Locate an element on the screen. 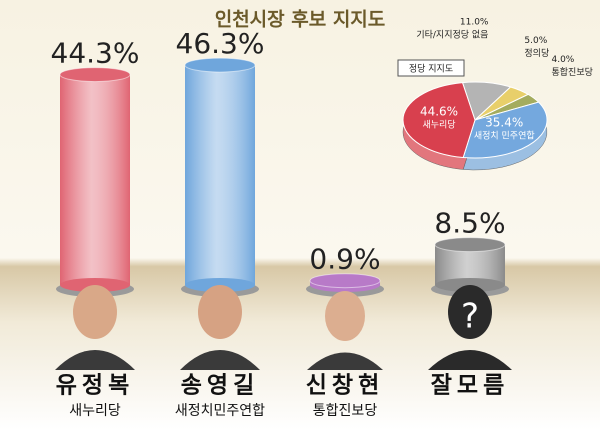  pie-title: 정당 지지도 is located at coordinates (431, 69).